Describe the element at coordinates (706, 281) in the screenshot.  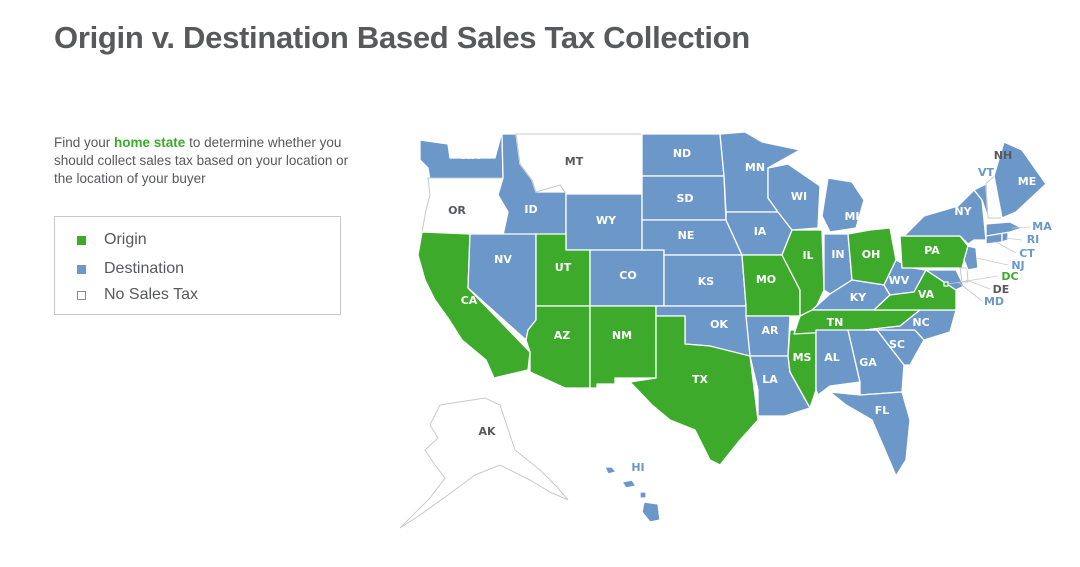
I see `label-ks: KS` at that location.